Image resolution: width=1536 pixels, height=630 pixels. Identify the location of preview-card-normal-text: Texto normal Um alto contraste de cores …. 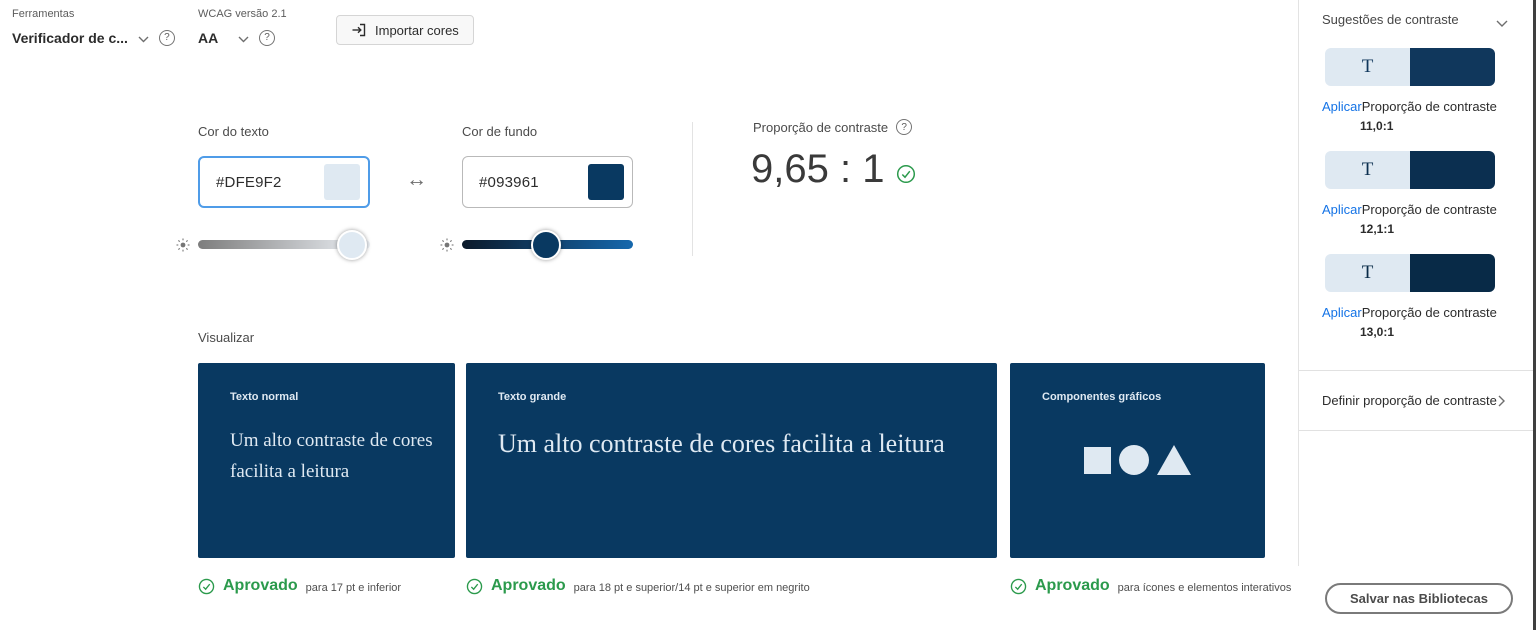
(326, 460).